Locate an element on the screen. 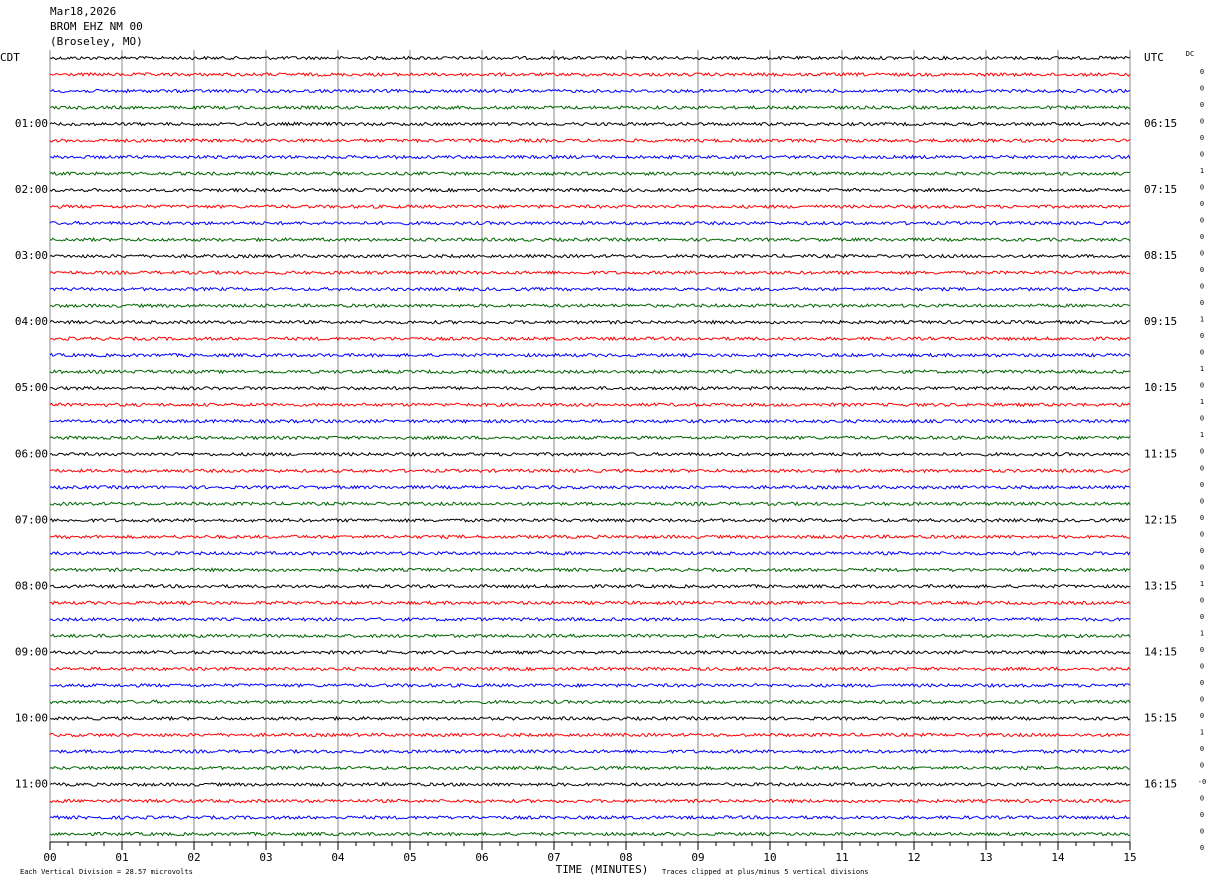 This screenshot has height=886, width=1210. left-time-label: 09:00 is located at coordinates (31, 651).